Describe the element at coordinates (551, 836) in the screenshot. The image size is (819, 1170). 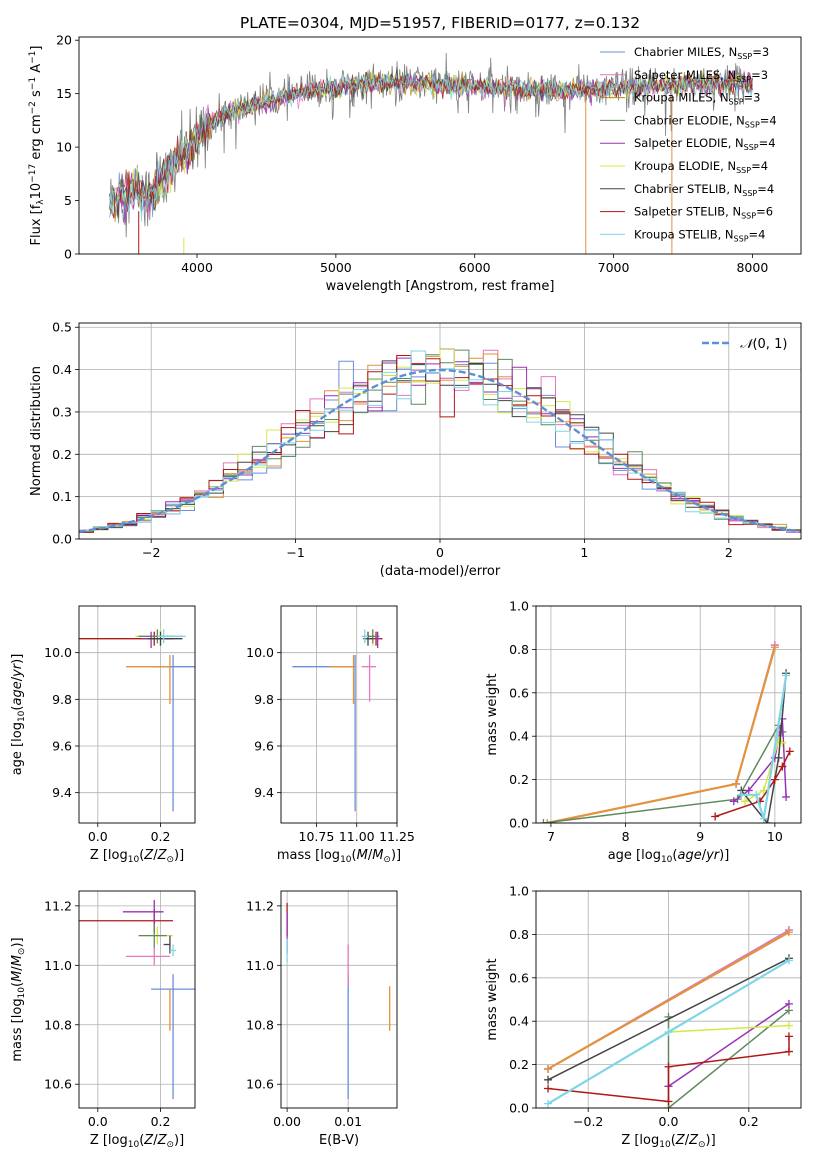
I see `x-tick-label: 7` at that location.